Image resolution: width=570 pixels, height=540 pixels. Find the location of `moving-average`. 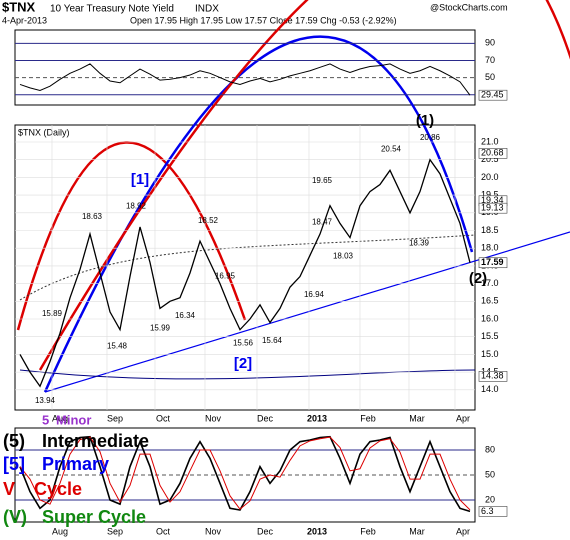

moving-average is located at coordinates (247, 267).